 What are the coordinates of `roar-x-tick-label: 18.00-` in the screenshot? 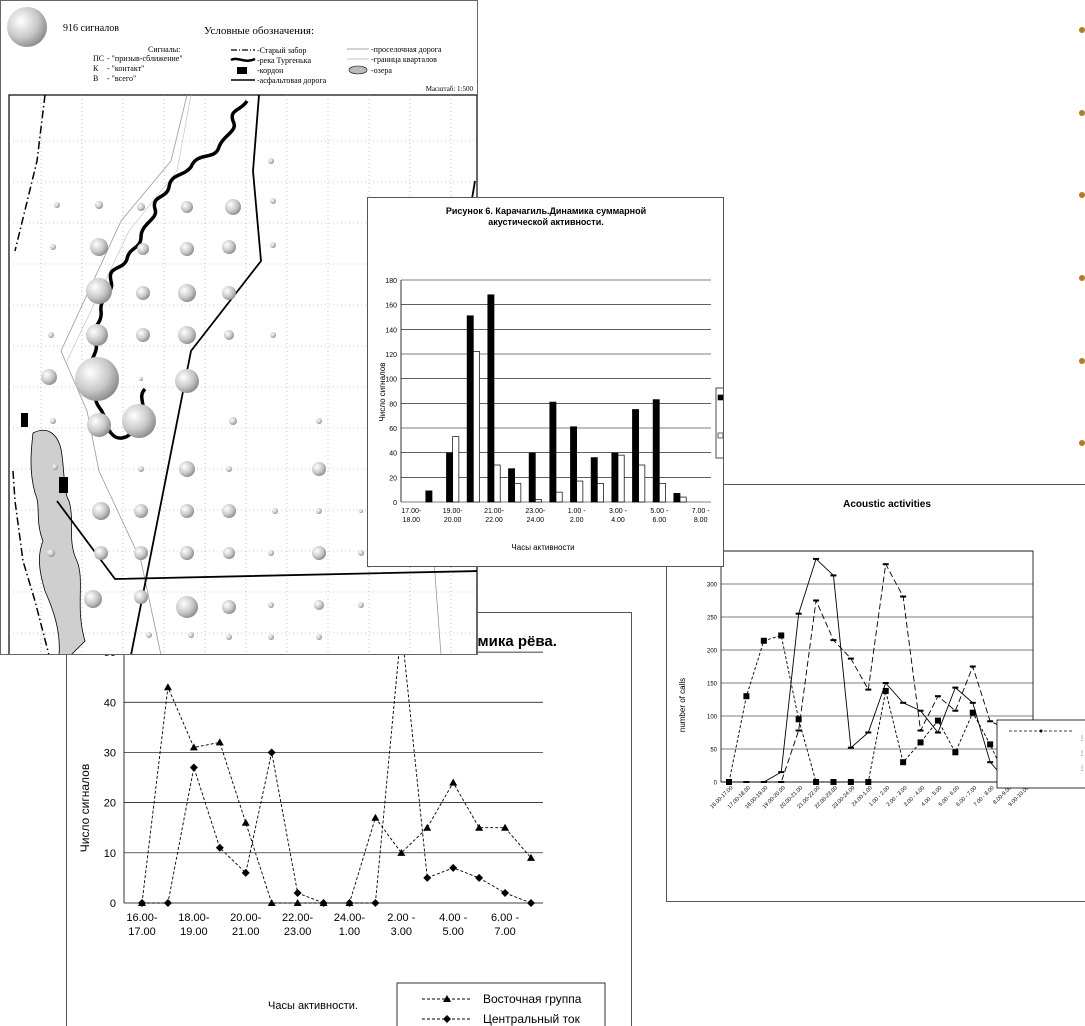 It's located at (194, 918).